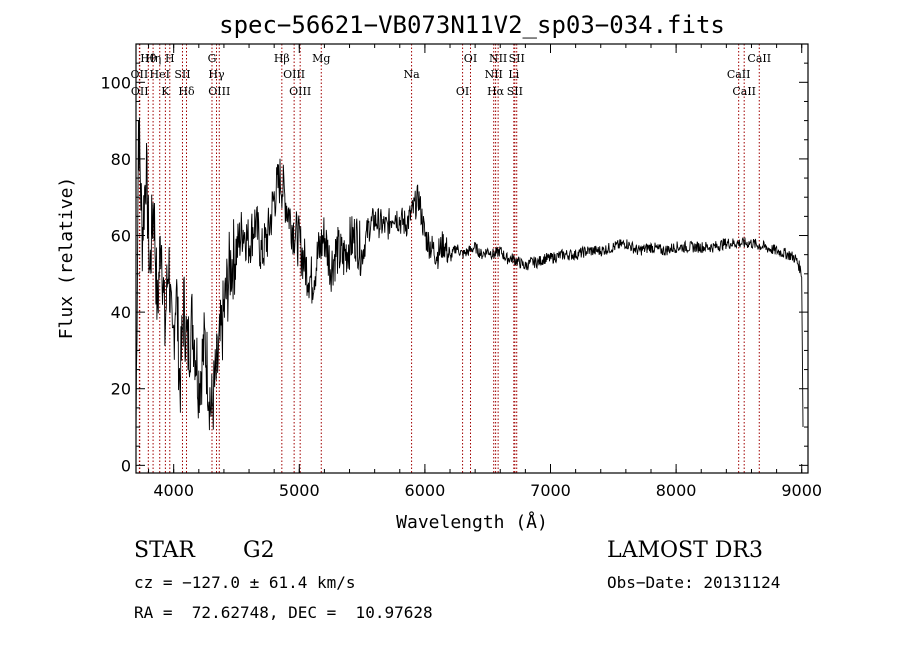 The image size is (900, 649). What do you see at coordinates (173, 490) in the screenshot?
I see `x-tick-label: 4000` at bounding box center [173, 490].